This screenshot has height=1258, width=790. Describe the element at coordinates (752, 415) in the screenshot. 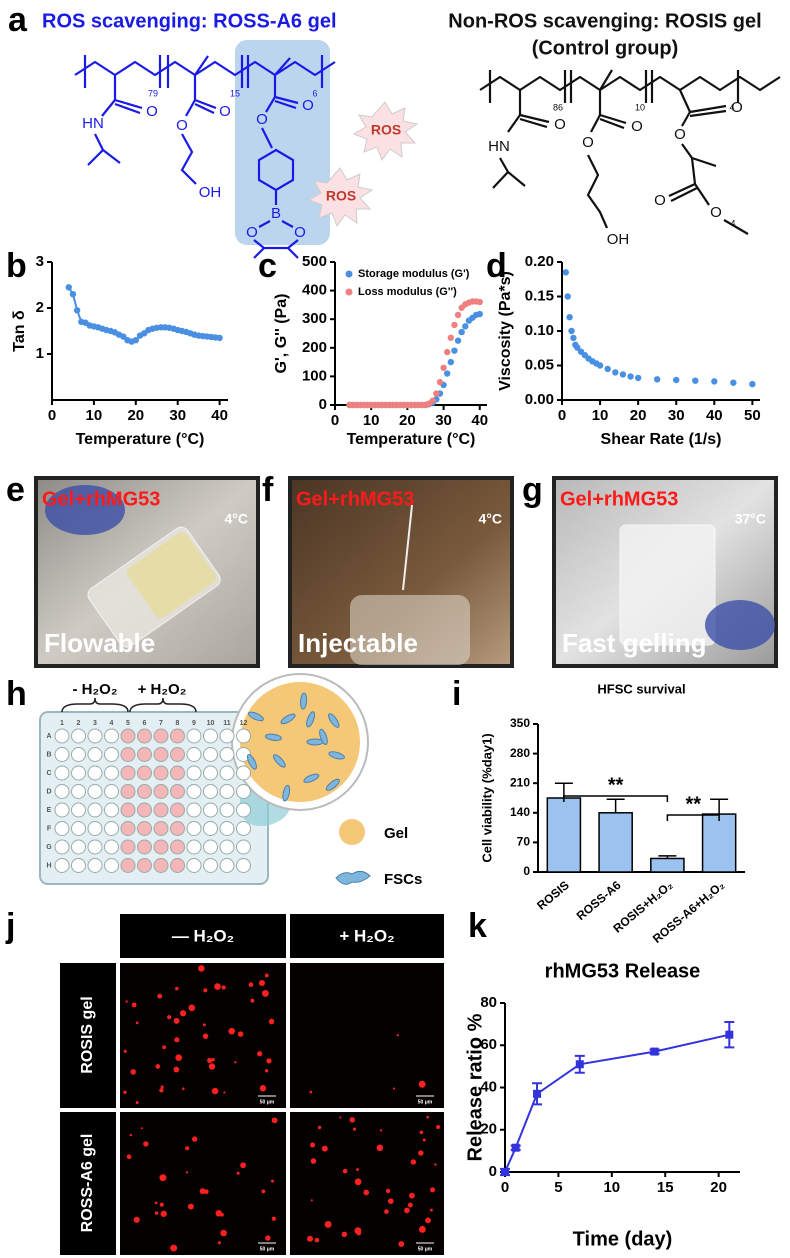

I see `x-tick-label: 50` at that location.